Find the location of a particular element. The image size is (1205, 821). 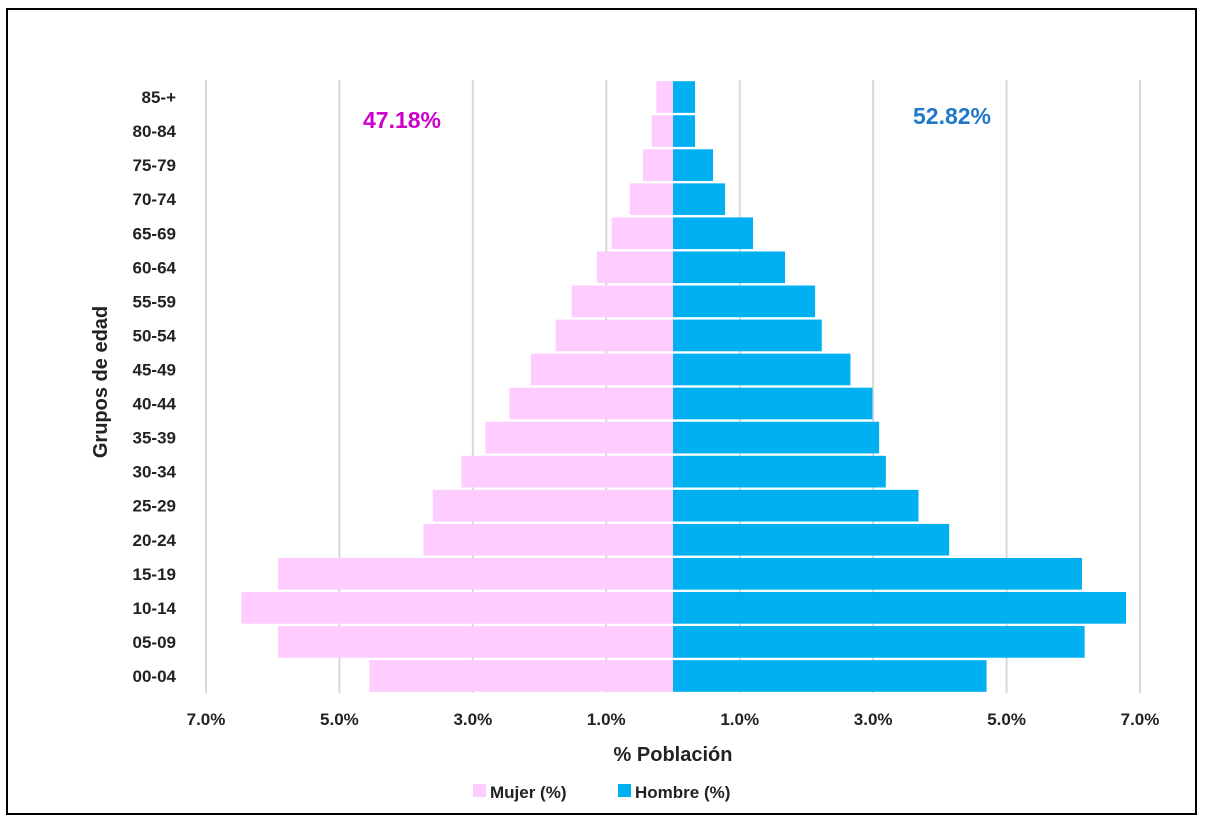

x-axis-ticks: 7.0% 5.0% 3.0% 1.0% 1.0% 3.0% 5.0% 7.0% is located at coordinates (673, 719).